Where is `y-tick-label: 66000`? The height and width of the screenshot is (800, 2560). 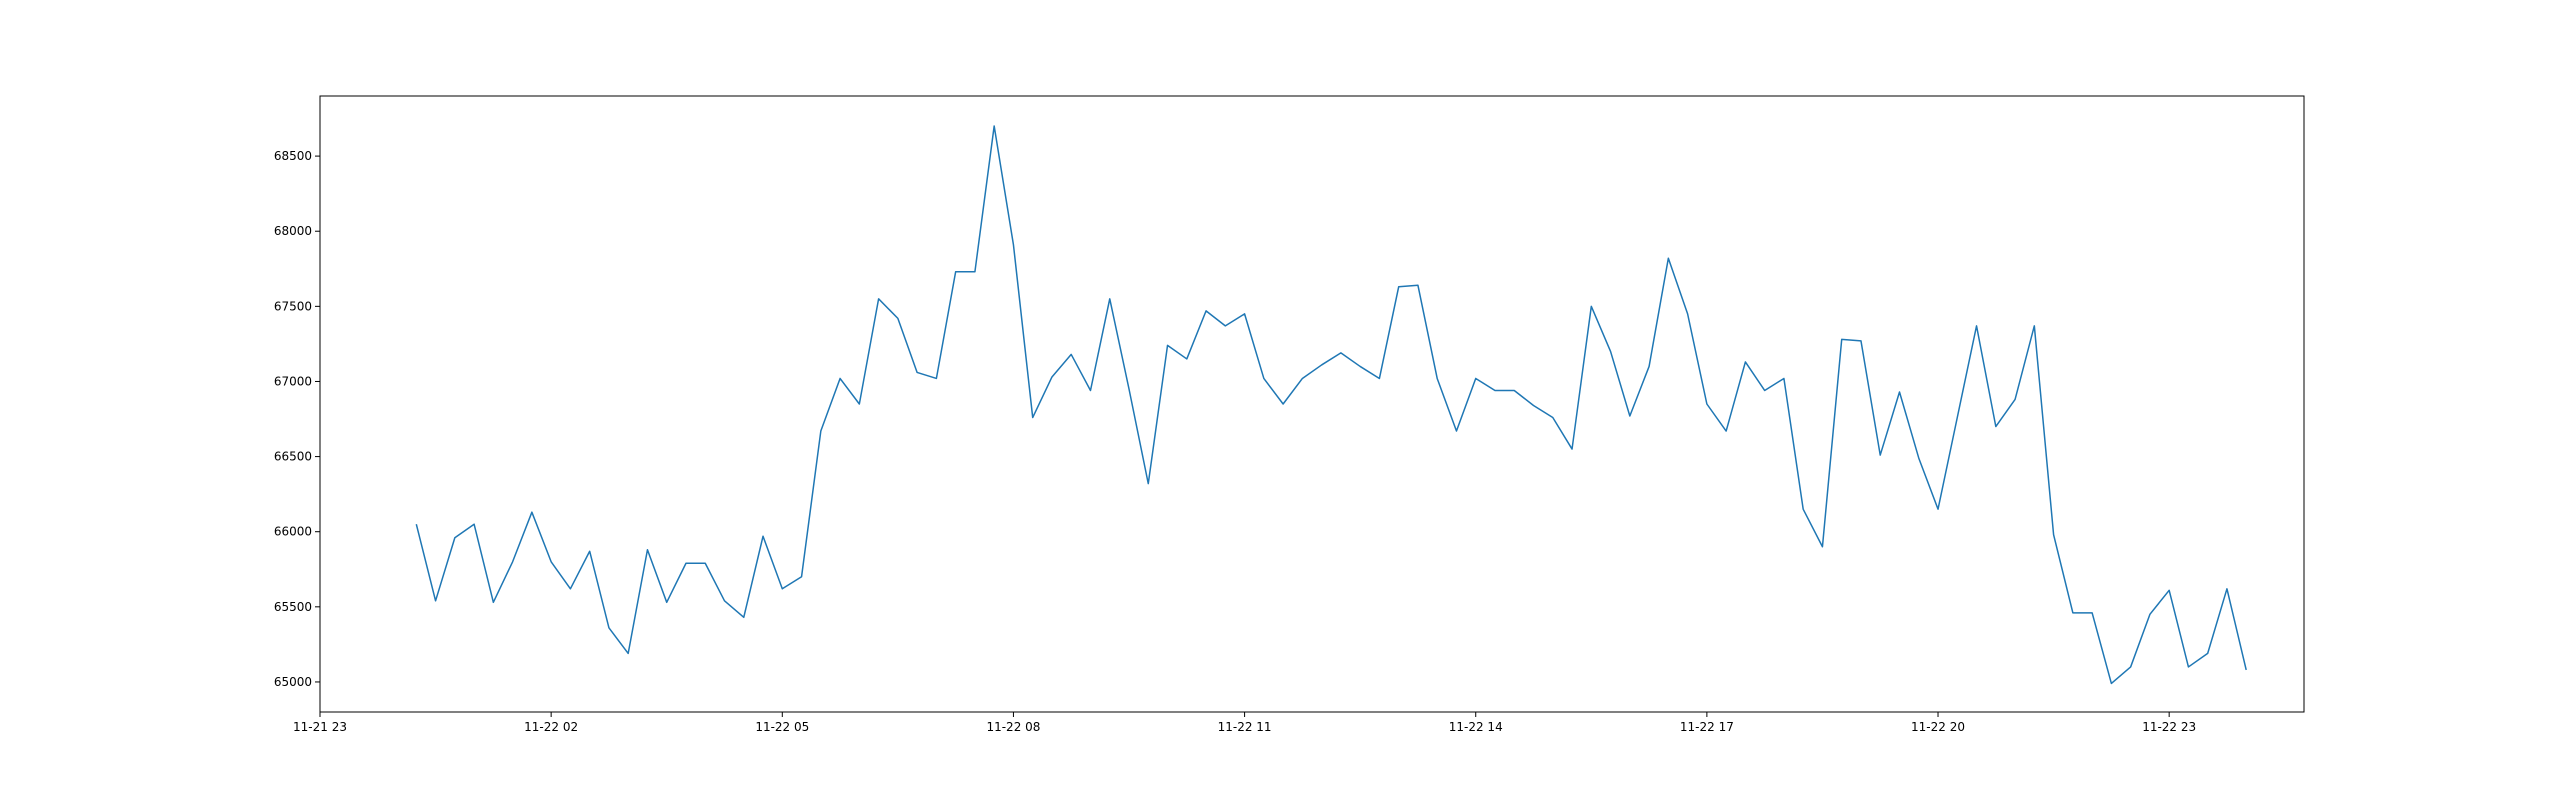 y-tick-label: 66000 is located at coordinates (293, 532).